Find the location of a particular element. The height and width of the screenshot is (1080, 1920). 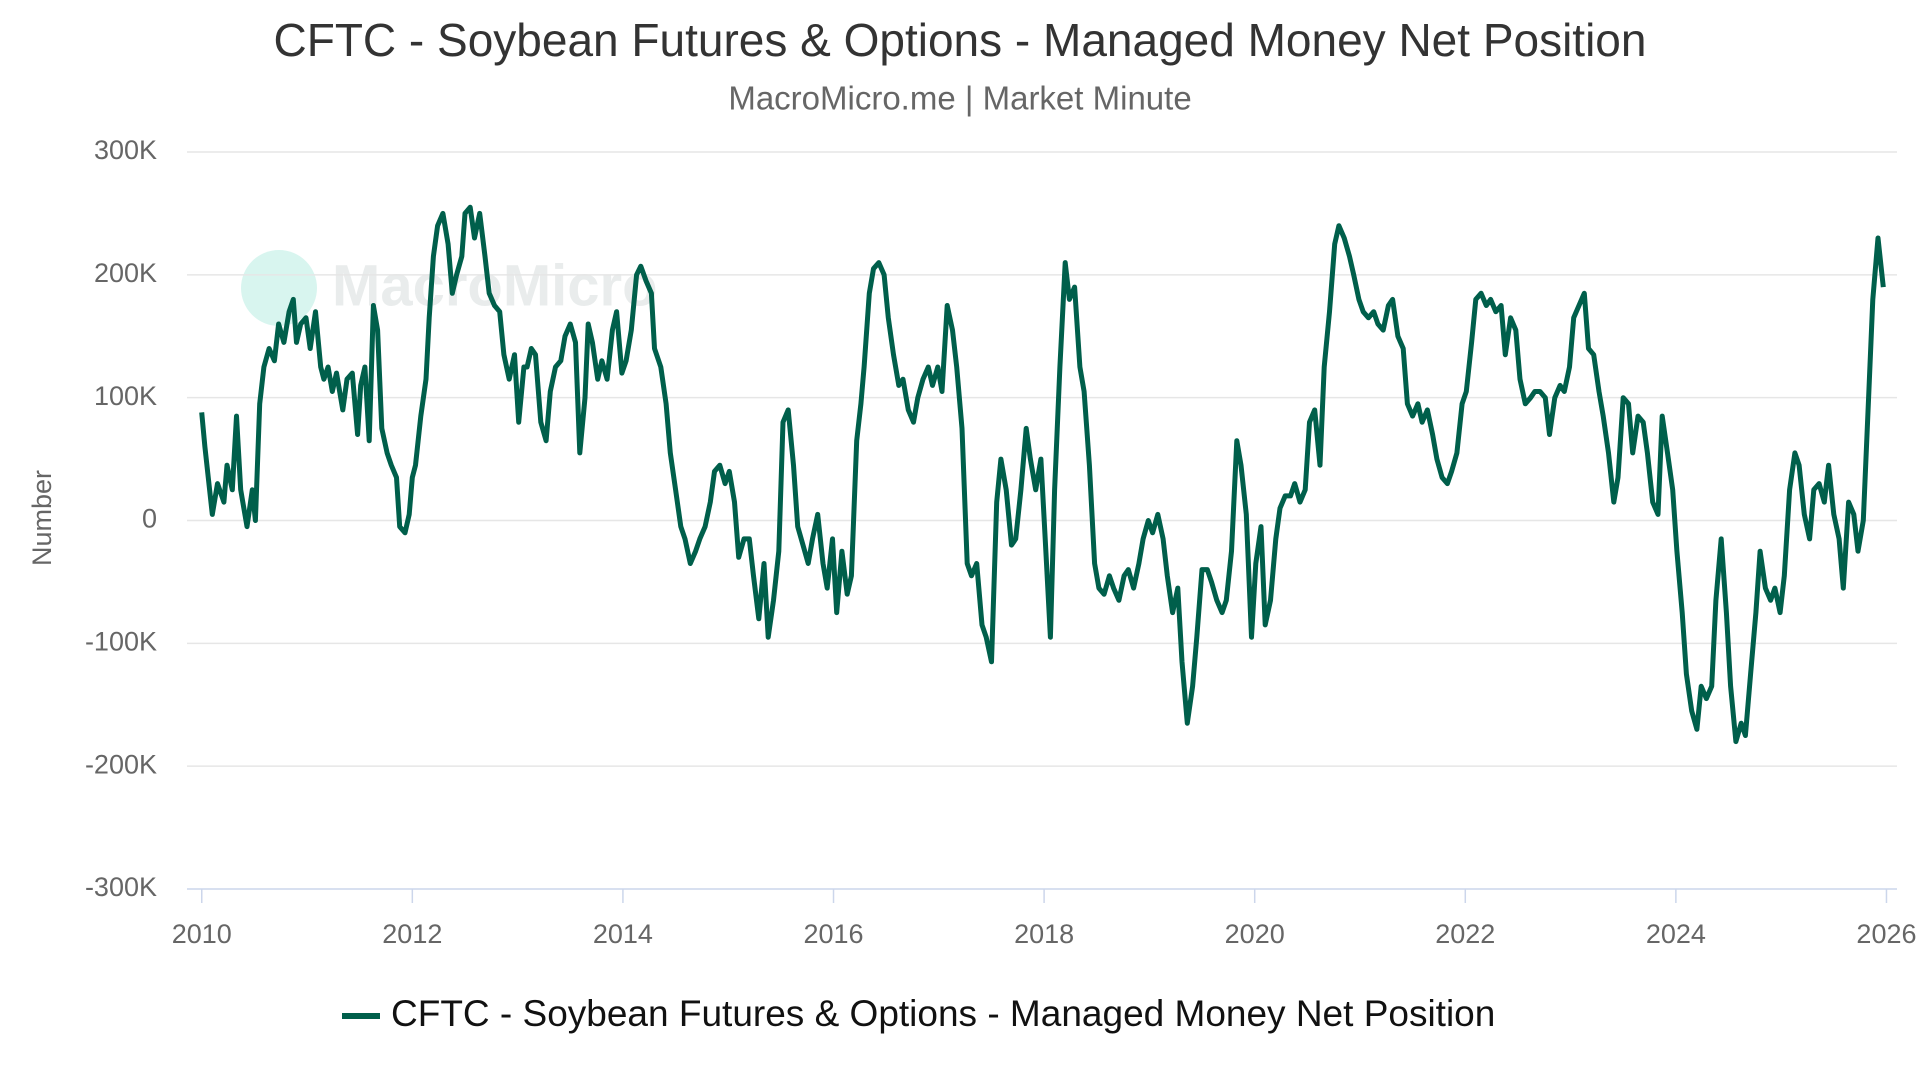

x-tick-label: 2022 is located at coordinates (1465, 934).